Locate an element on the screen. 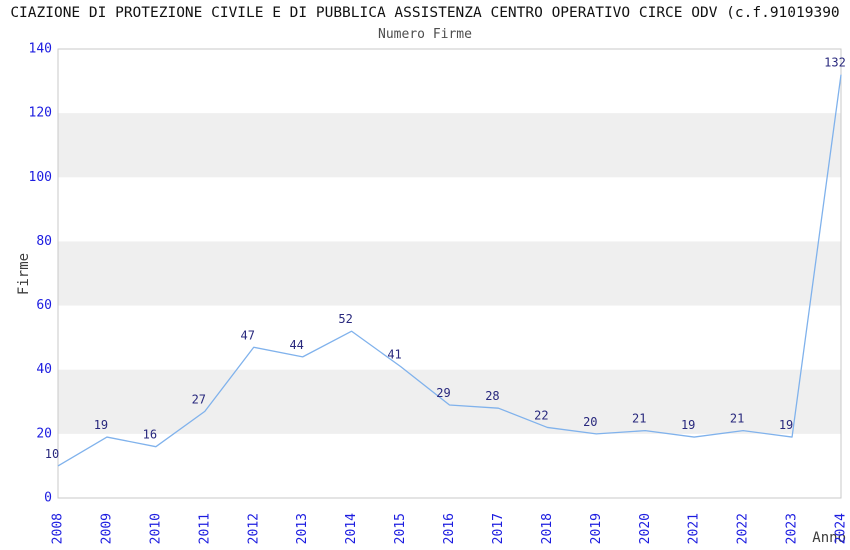 This screenshot has height=550, width=850. x-tick-label: 2011 is located at coordinates (204, 528).